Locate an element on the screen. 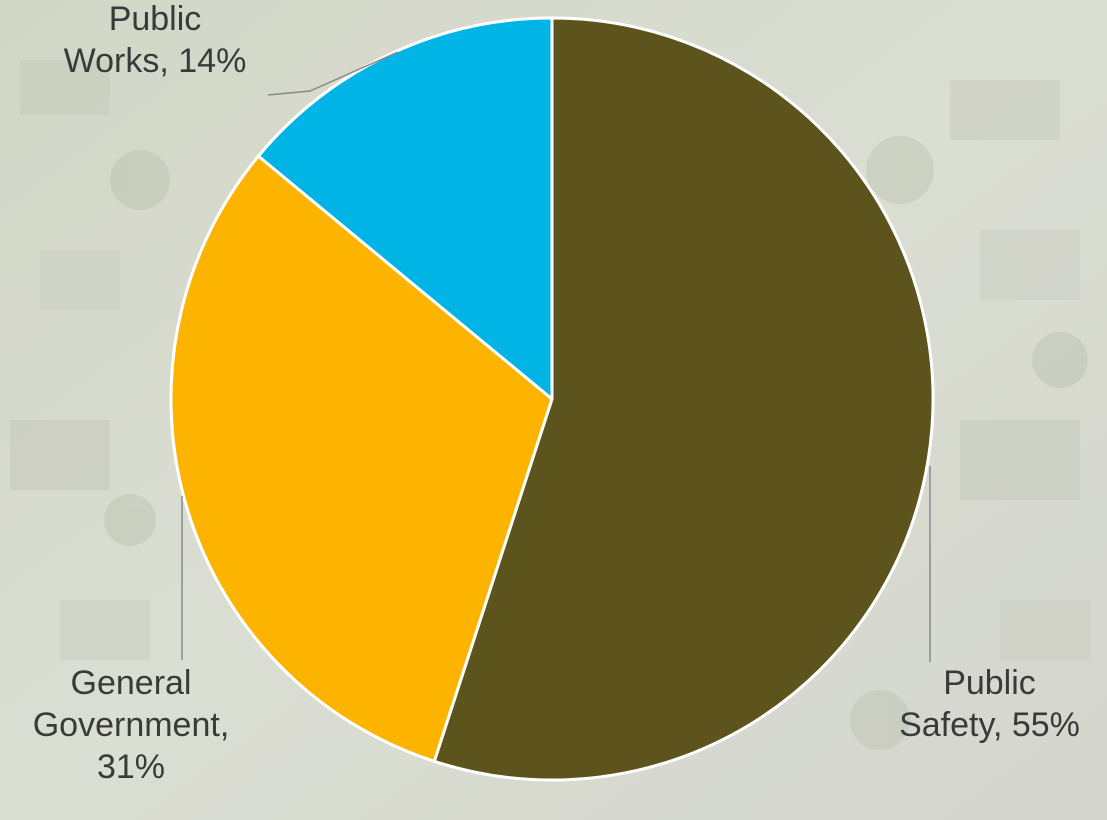  pie-slice-public-works is located at coordinates (405, 208).